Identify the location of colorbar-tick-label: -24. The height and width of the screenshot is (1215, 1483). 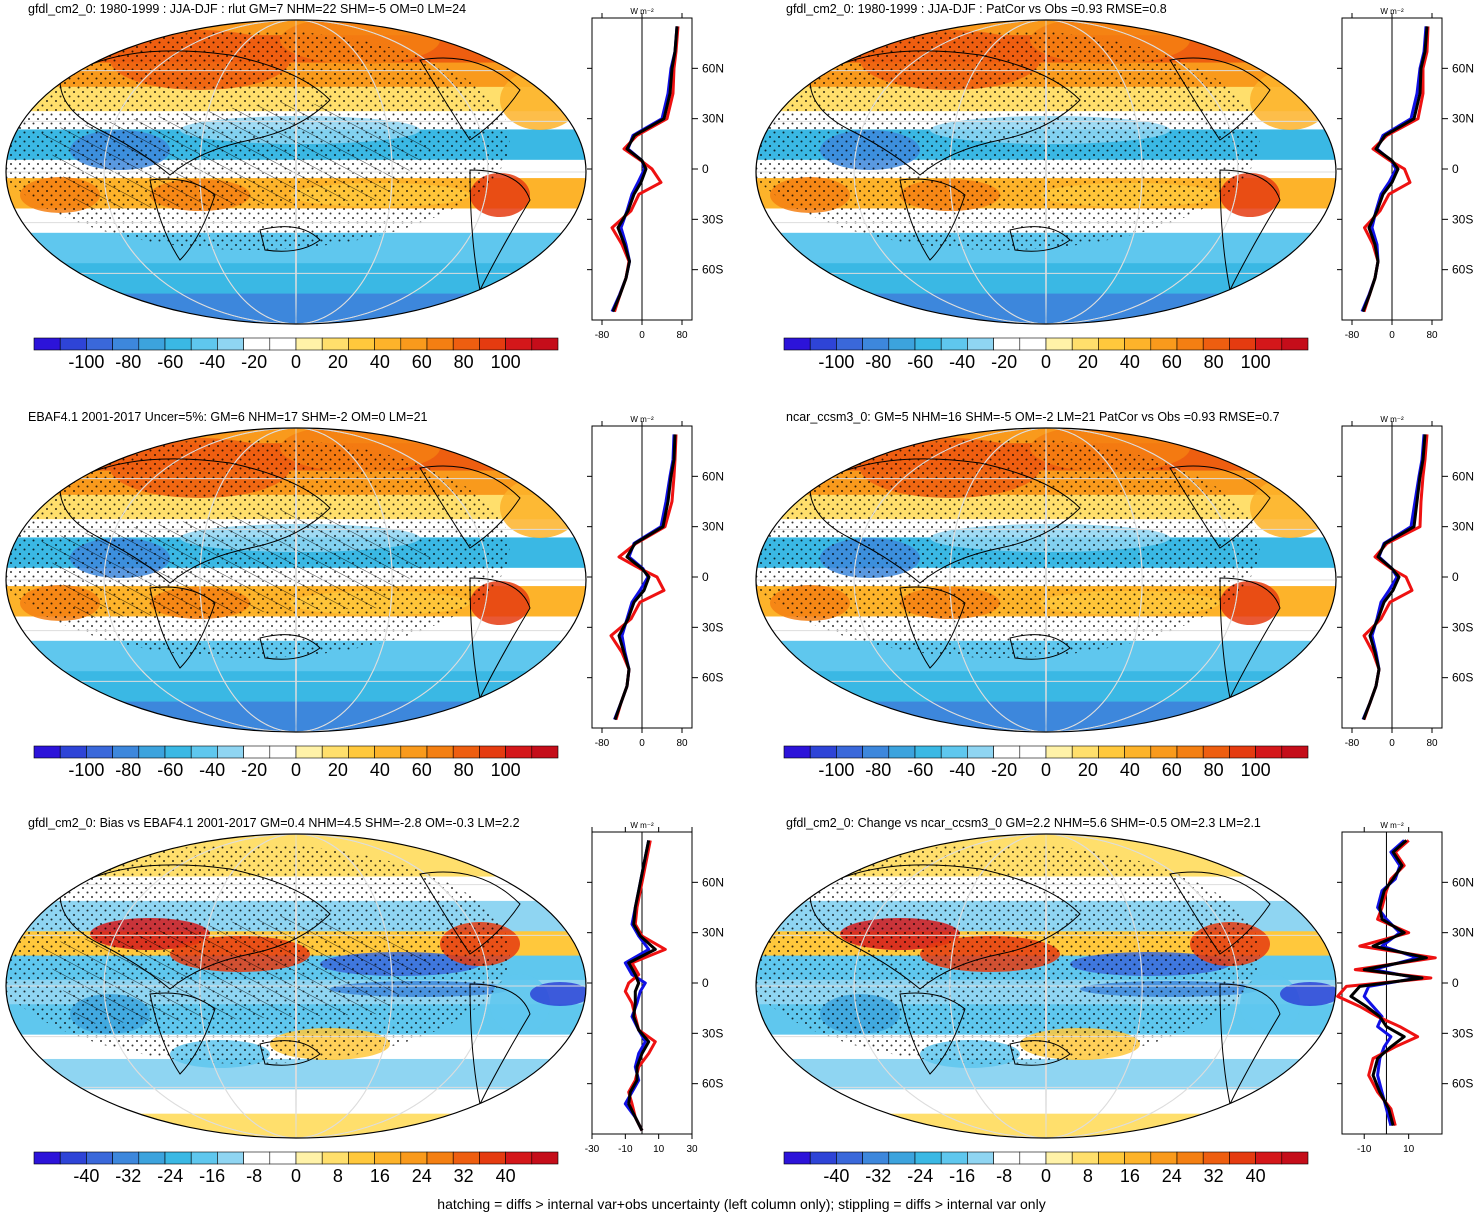
(920, 1176).